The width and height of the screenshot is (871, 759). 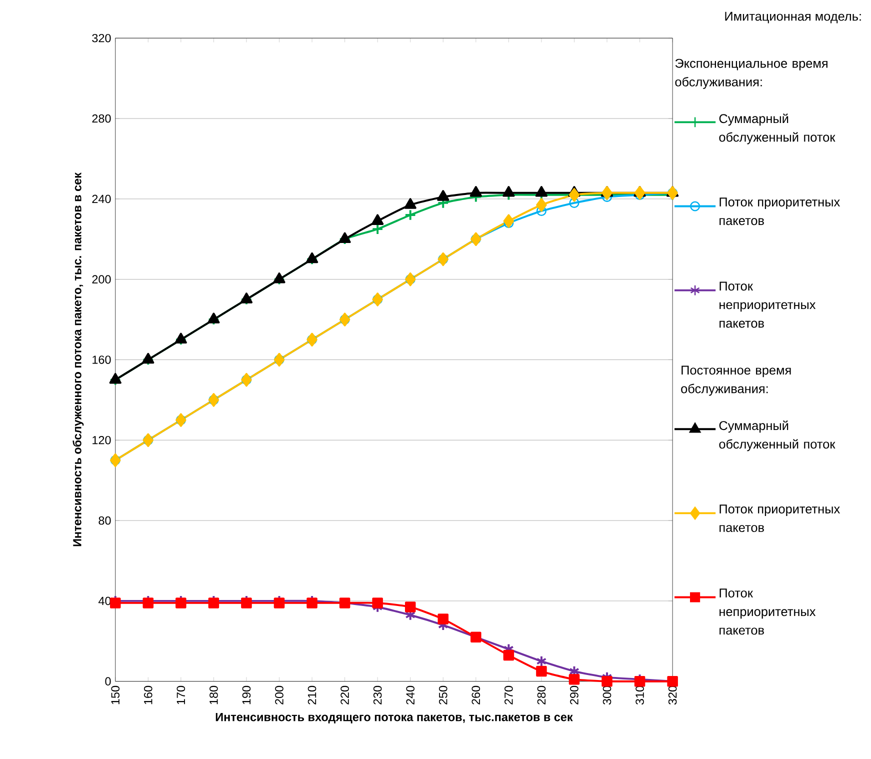 I want to click on x-tick-label: 310, so click(x=640, y=695).